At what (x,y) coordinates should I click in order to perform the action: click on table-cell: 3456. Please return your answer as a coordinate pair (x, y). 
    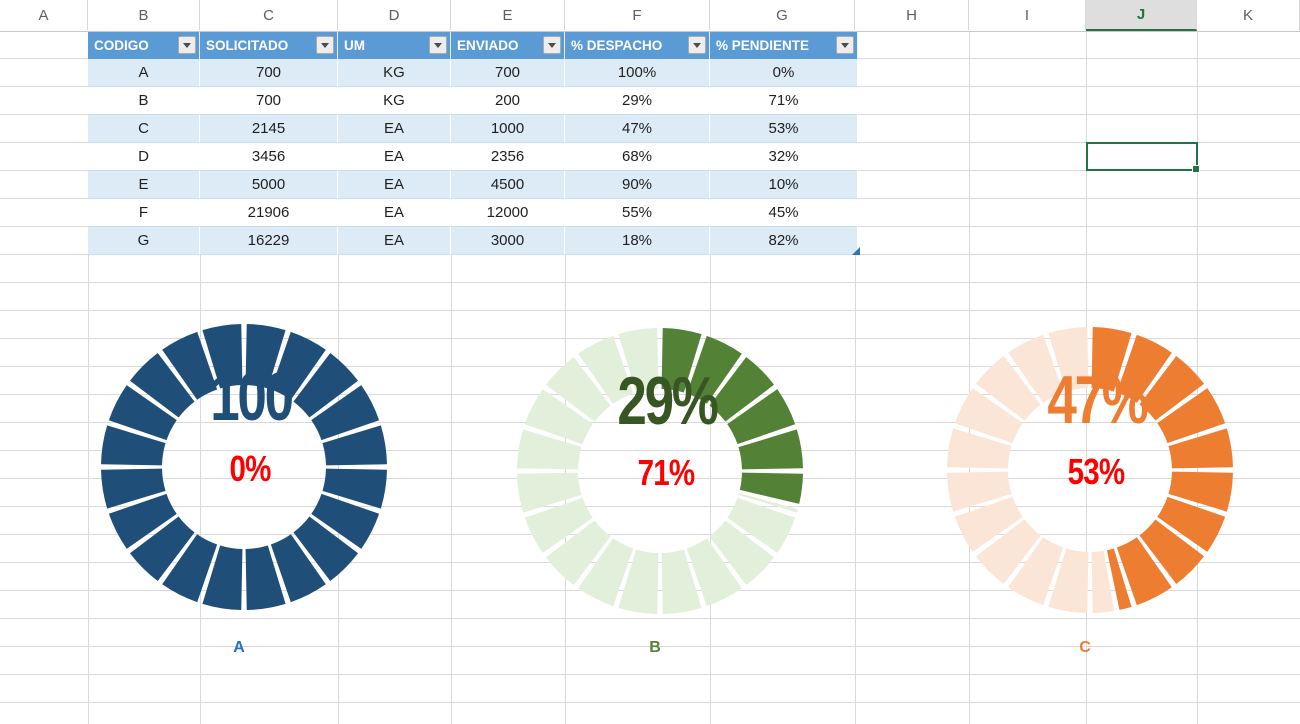
    Looking at the image, I should click on (269, 157).